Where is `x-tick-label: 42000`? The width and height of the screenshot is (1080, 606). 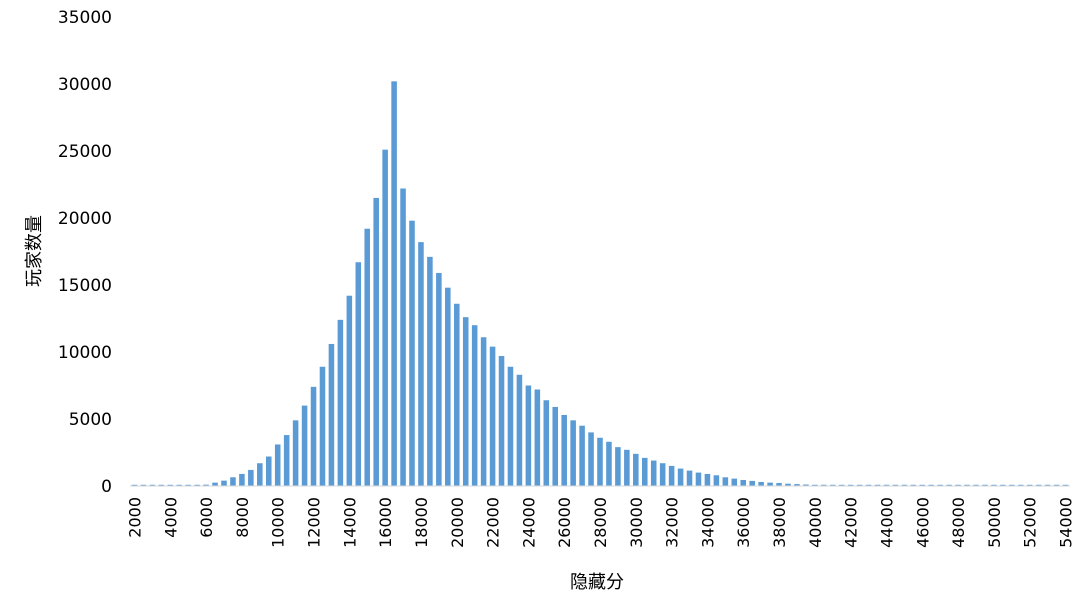
x-tick-label: 42000 is located at coordinates (851, 522).